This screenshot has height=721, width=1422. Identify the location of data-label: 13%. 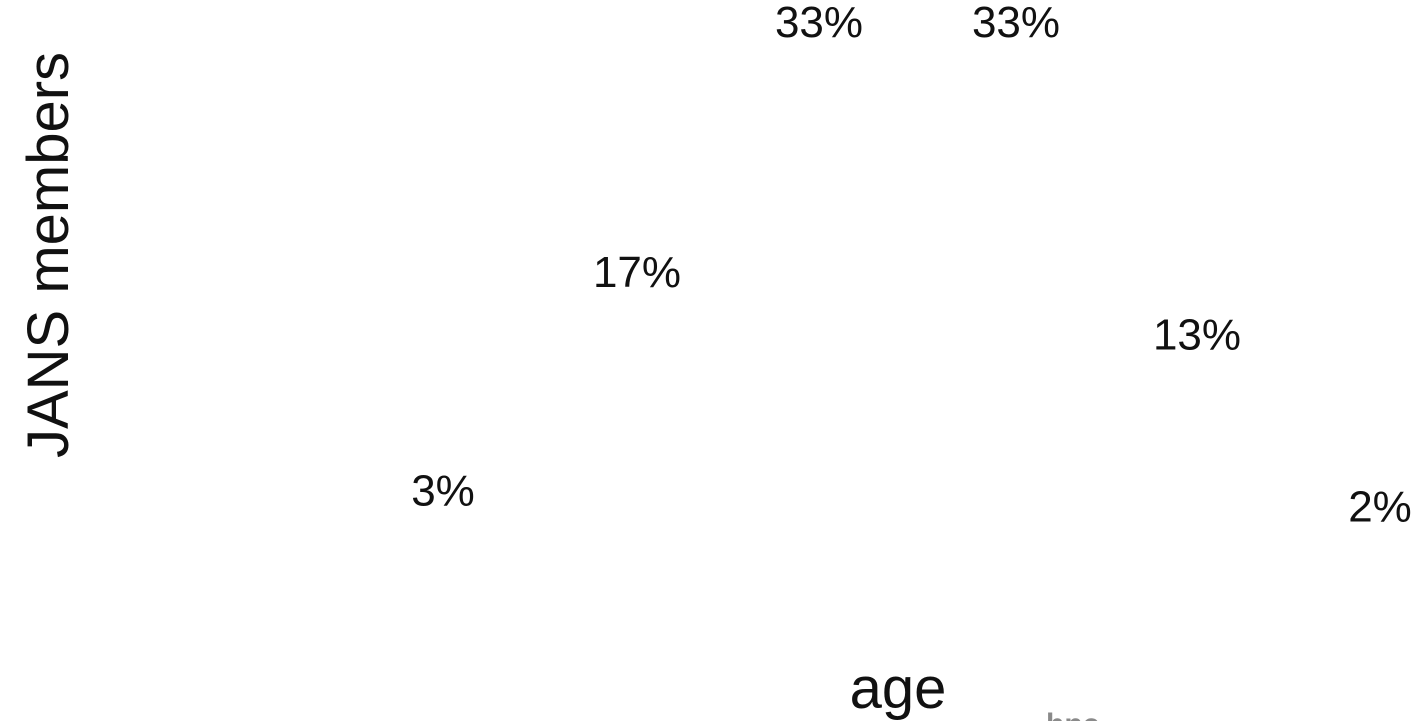
(1197, 335).